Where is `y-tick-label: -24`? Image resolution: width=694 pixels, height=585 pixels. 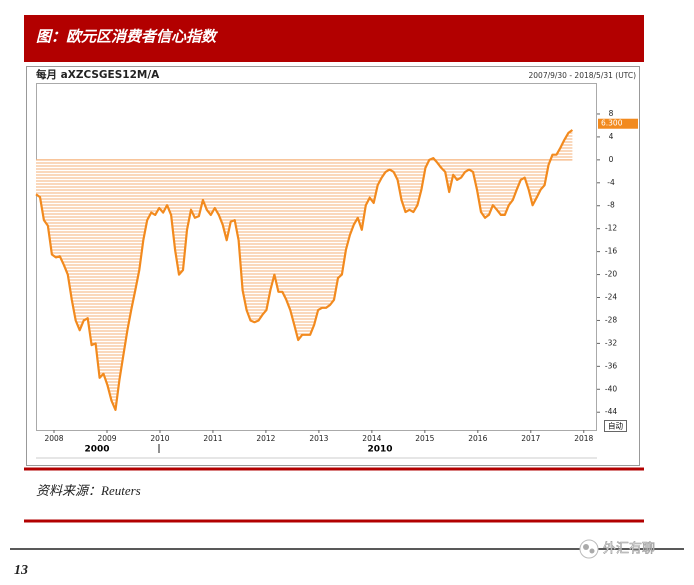
y-tick-label: -24 is located at coordinates (611, 297).